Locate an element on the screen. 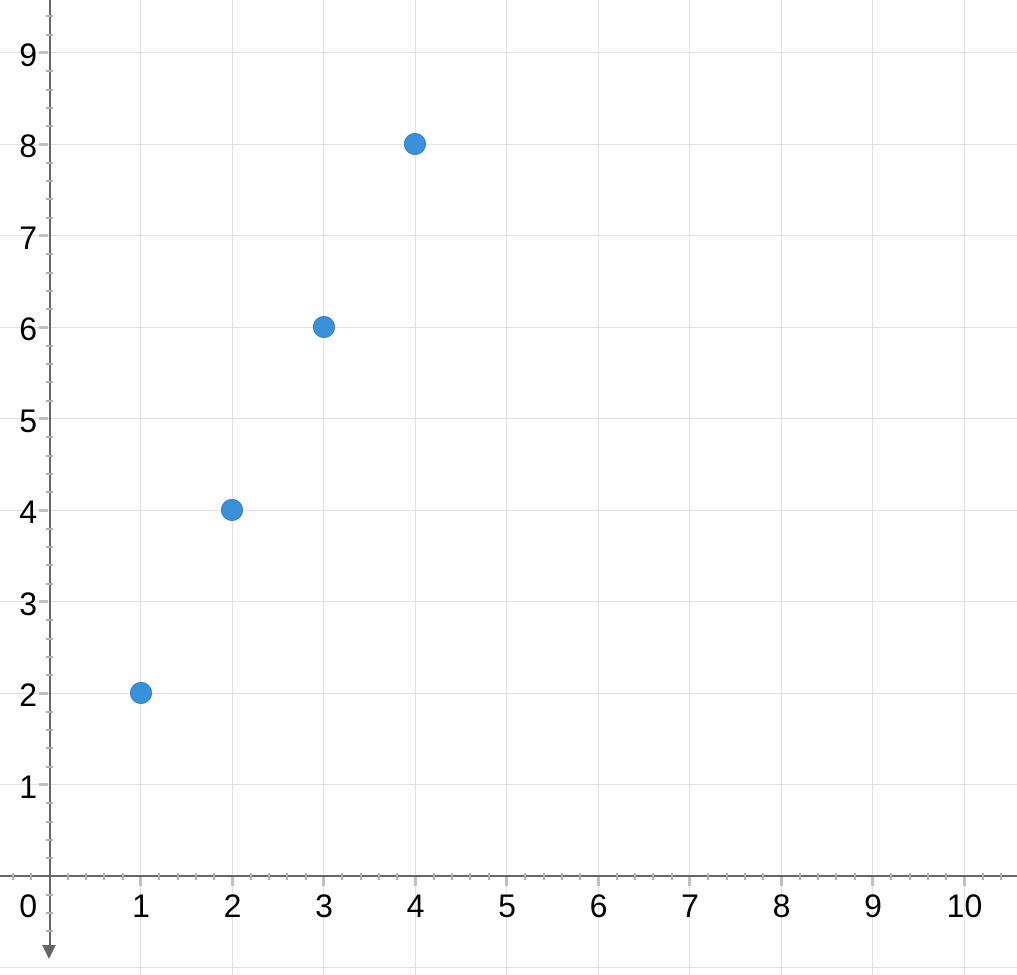 Image resolution: width=1017 pixels, height=975 pixels. x-tick-label: 7 is located at coordinates (690, 905).